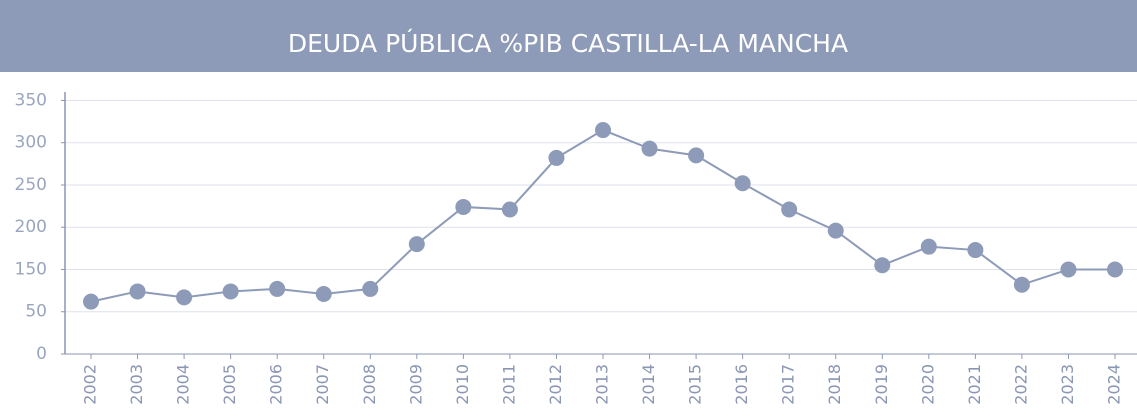  Describe the element at coordinates (136, 384) in the screenshot. I see `x-tick-label: 2003` at that location.